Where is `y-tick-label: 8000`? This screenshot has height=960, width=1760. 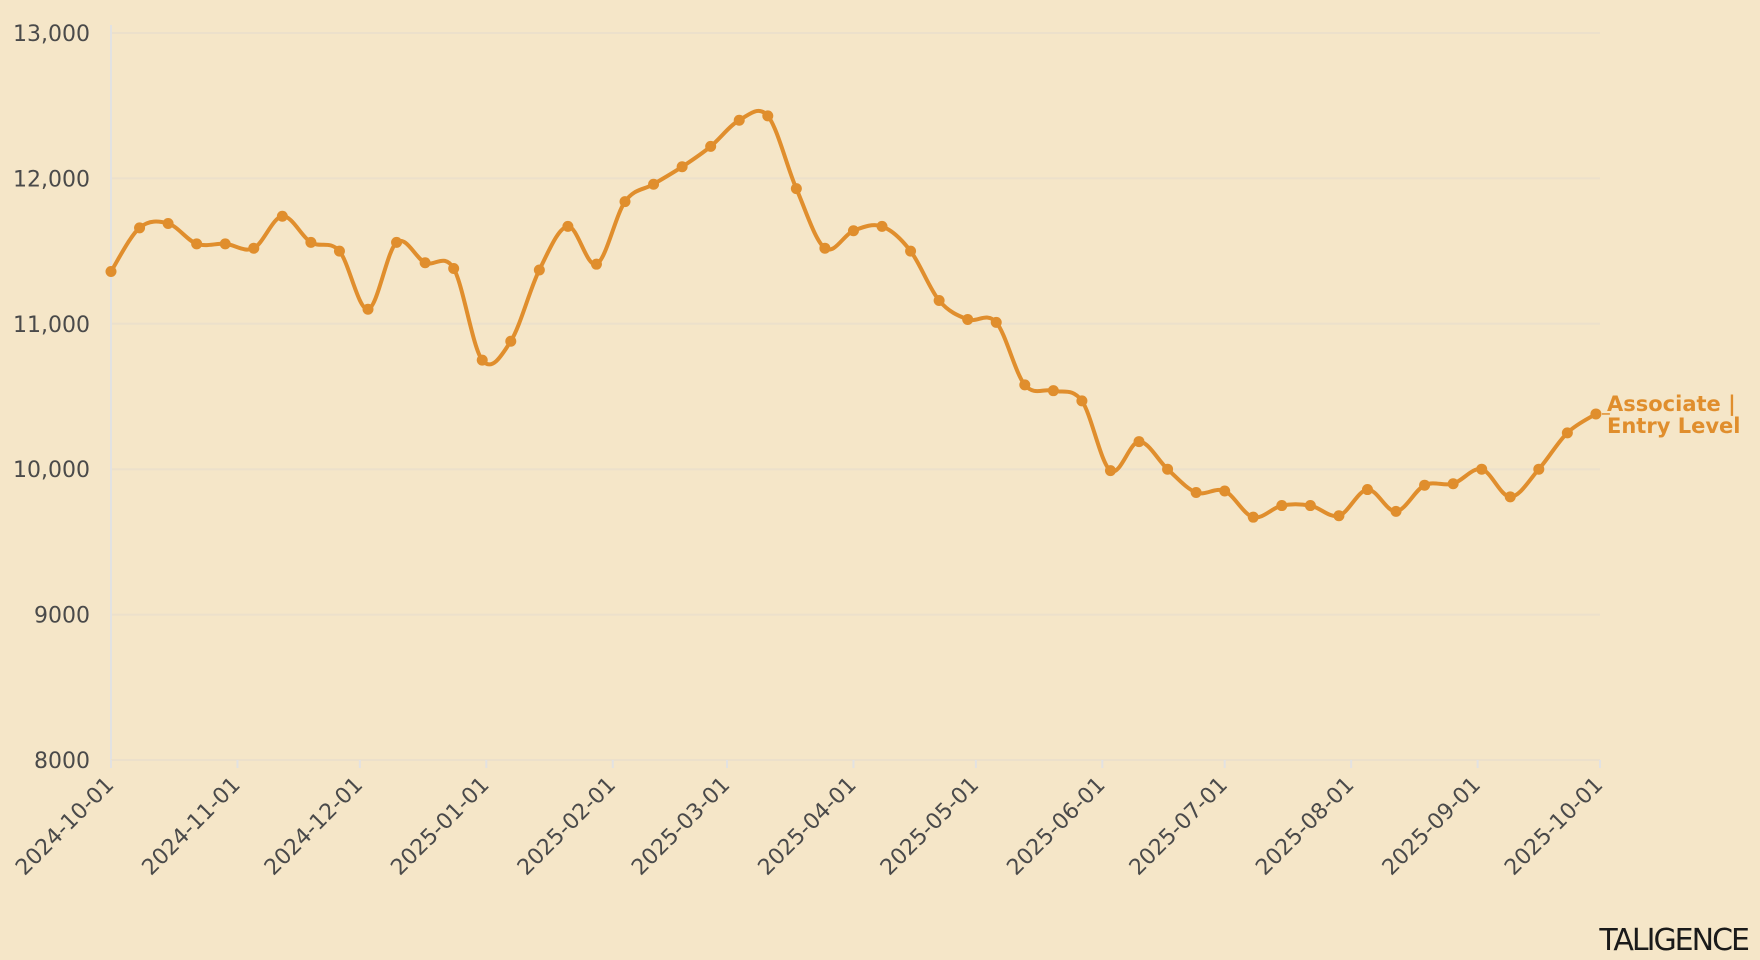 y-tick-label: 8000 is located at coordinates (62, 761).